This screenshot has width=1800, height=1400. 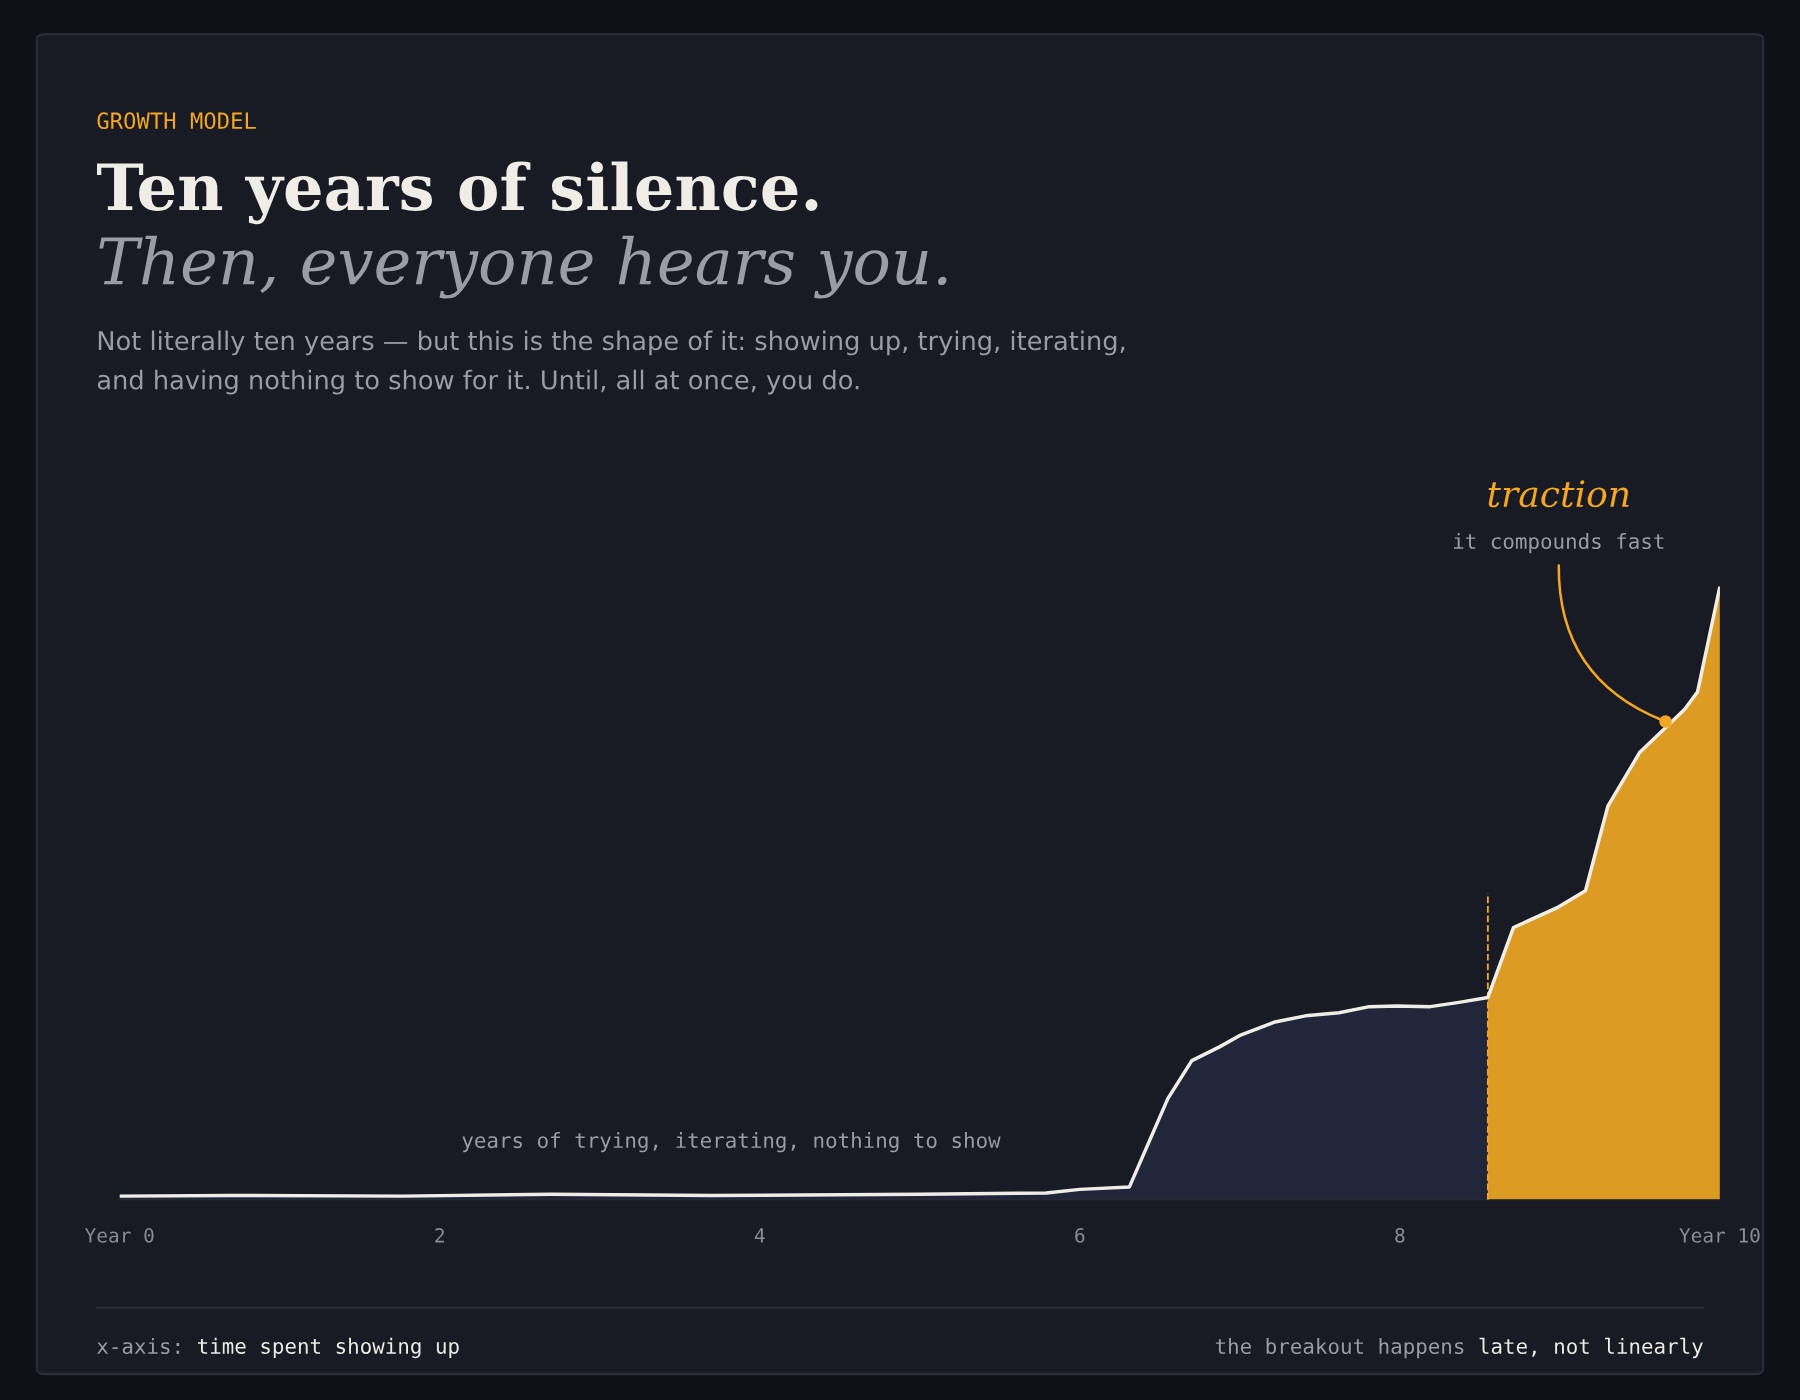 What do you see at coordinates (611, 343) in the screenshot?
I see `text: Not literally ten years — but this is the shape of it: showing up, trying, iterating,` at bounding box center [611, 343].